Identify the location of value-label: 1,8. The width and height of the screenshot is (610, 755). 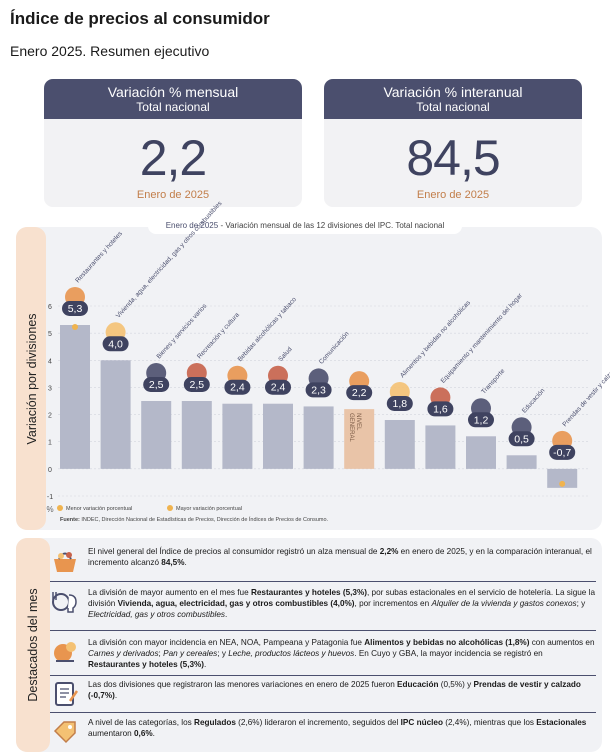
(399, 404).